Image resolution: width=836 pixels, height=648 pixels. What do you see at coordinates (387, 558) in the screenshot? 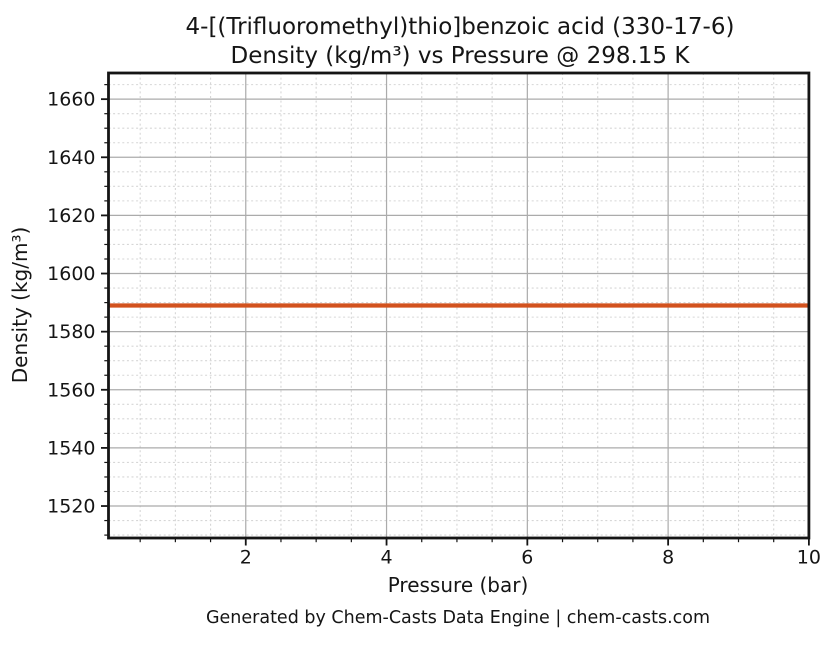
I see `x-tick-label: 4` at bounding box center [387, 558].